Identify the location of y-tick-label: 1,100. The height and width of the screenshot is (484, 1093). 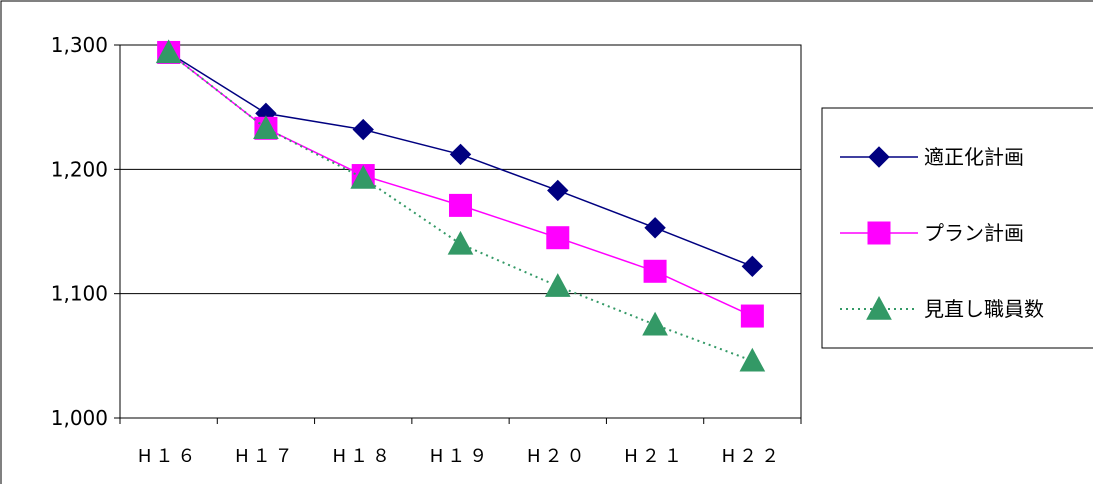
(79, 294).